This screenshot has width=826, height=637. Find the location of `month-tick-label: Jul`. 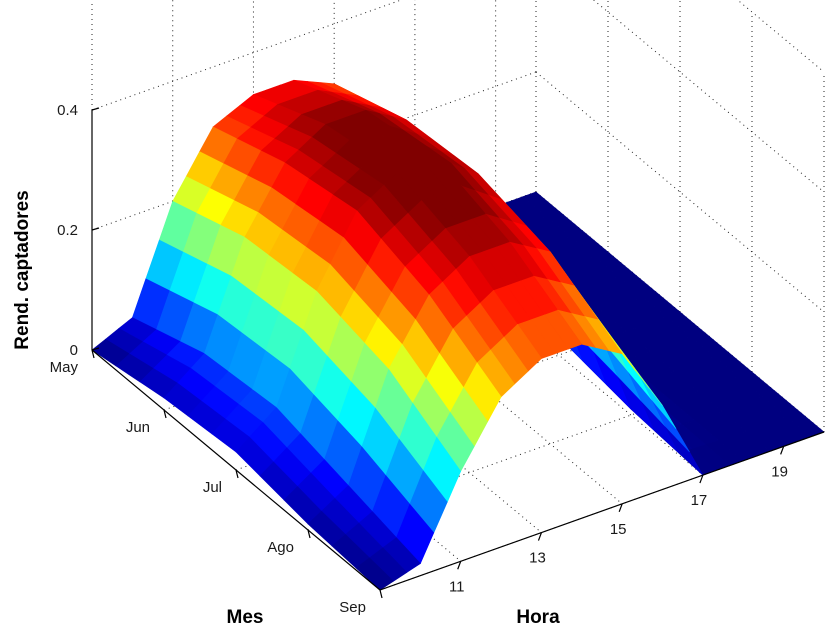

month-tick-label: Jul is located at coordinates (212, 487).